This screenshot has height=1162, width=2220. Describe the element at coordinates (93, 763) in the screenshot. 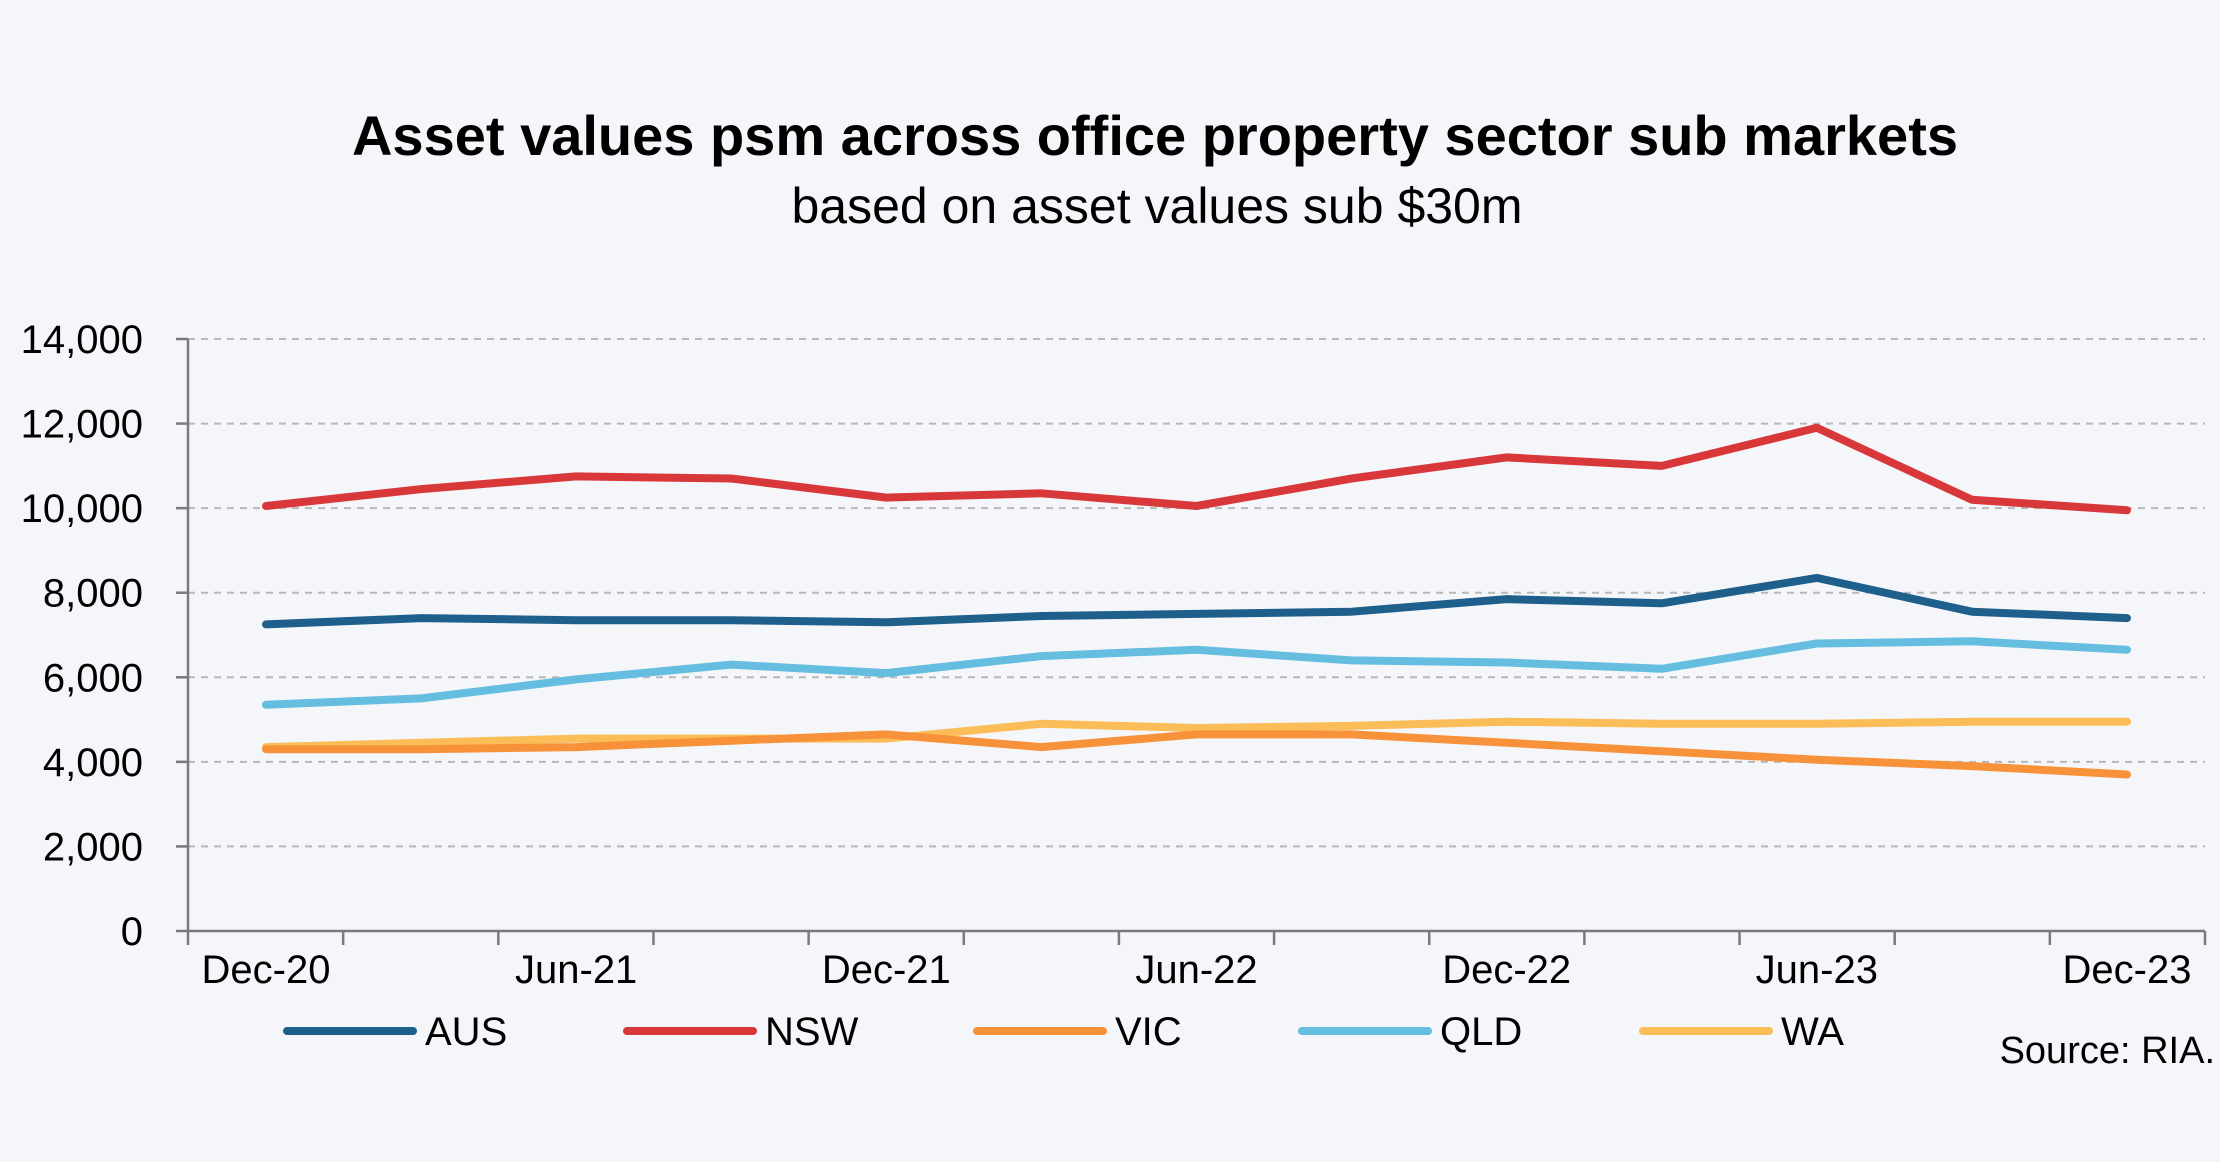

I see `y-tick-label: 4,000` at that location.